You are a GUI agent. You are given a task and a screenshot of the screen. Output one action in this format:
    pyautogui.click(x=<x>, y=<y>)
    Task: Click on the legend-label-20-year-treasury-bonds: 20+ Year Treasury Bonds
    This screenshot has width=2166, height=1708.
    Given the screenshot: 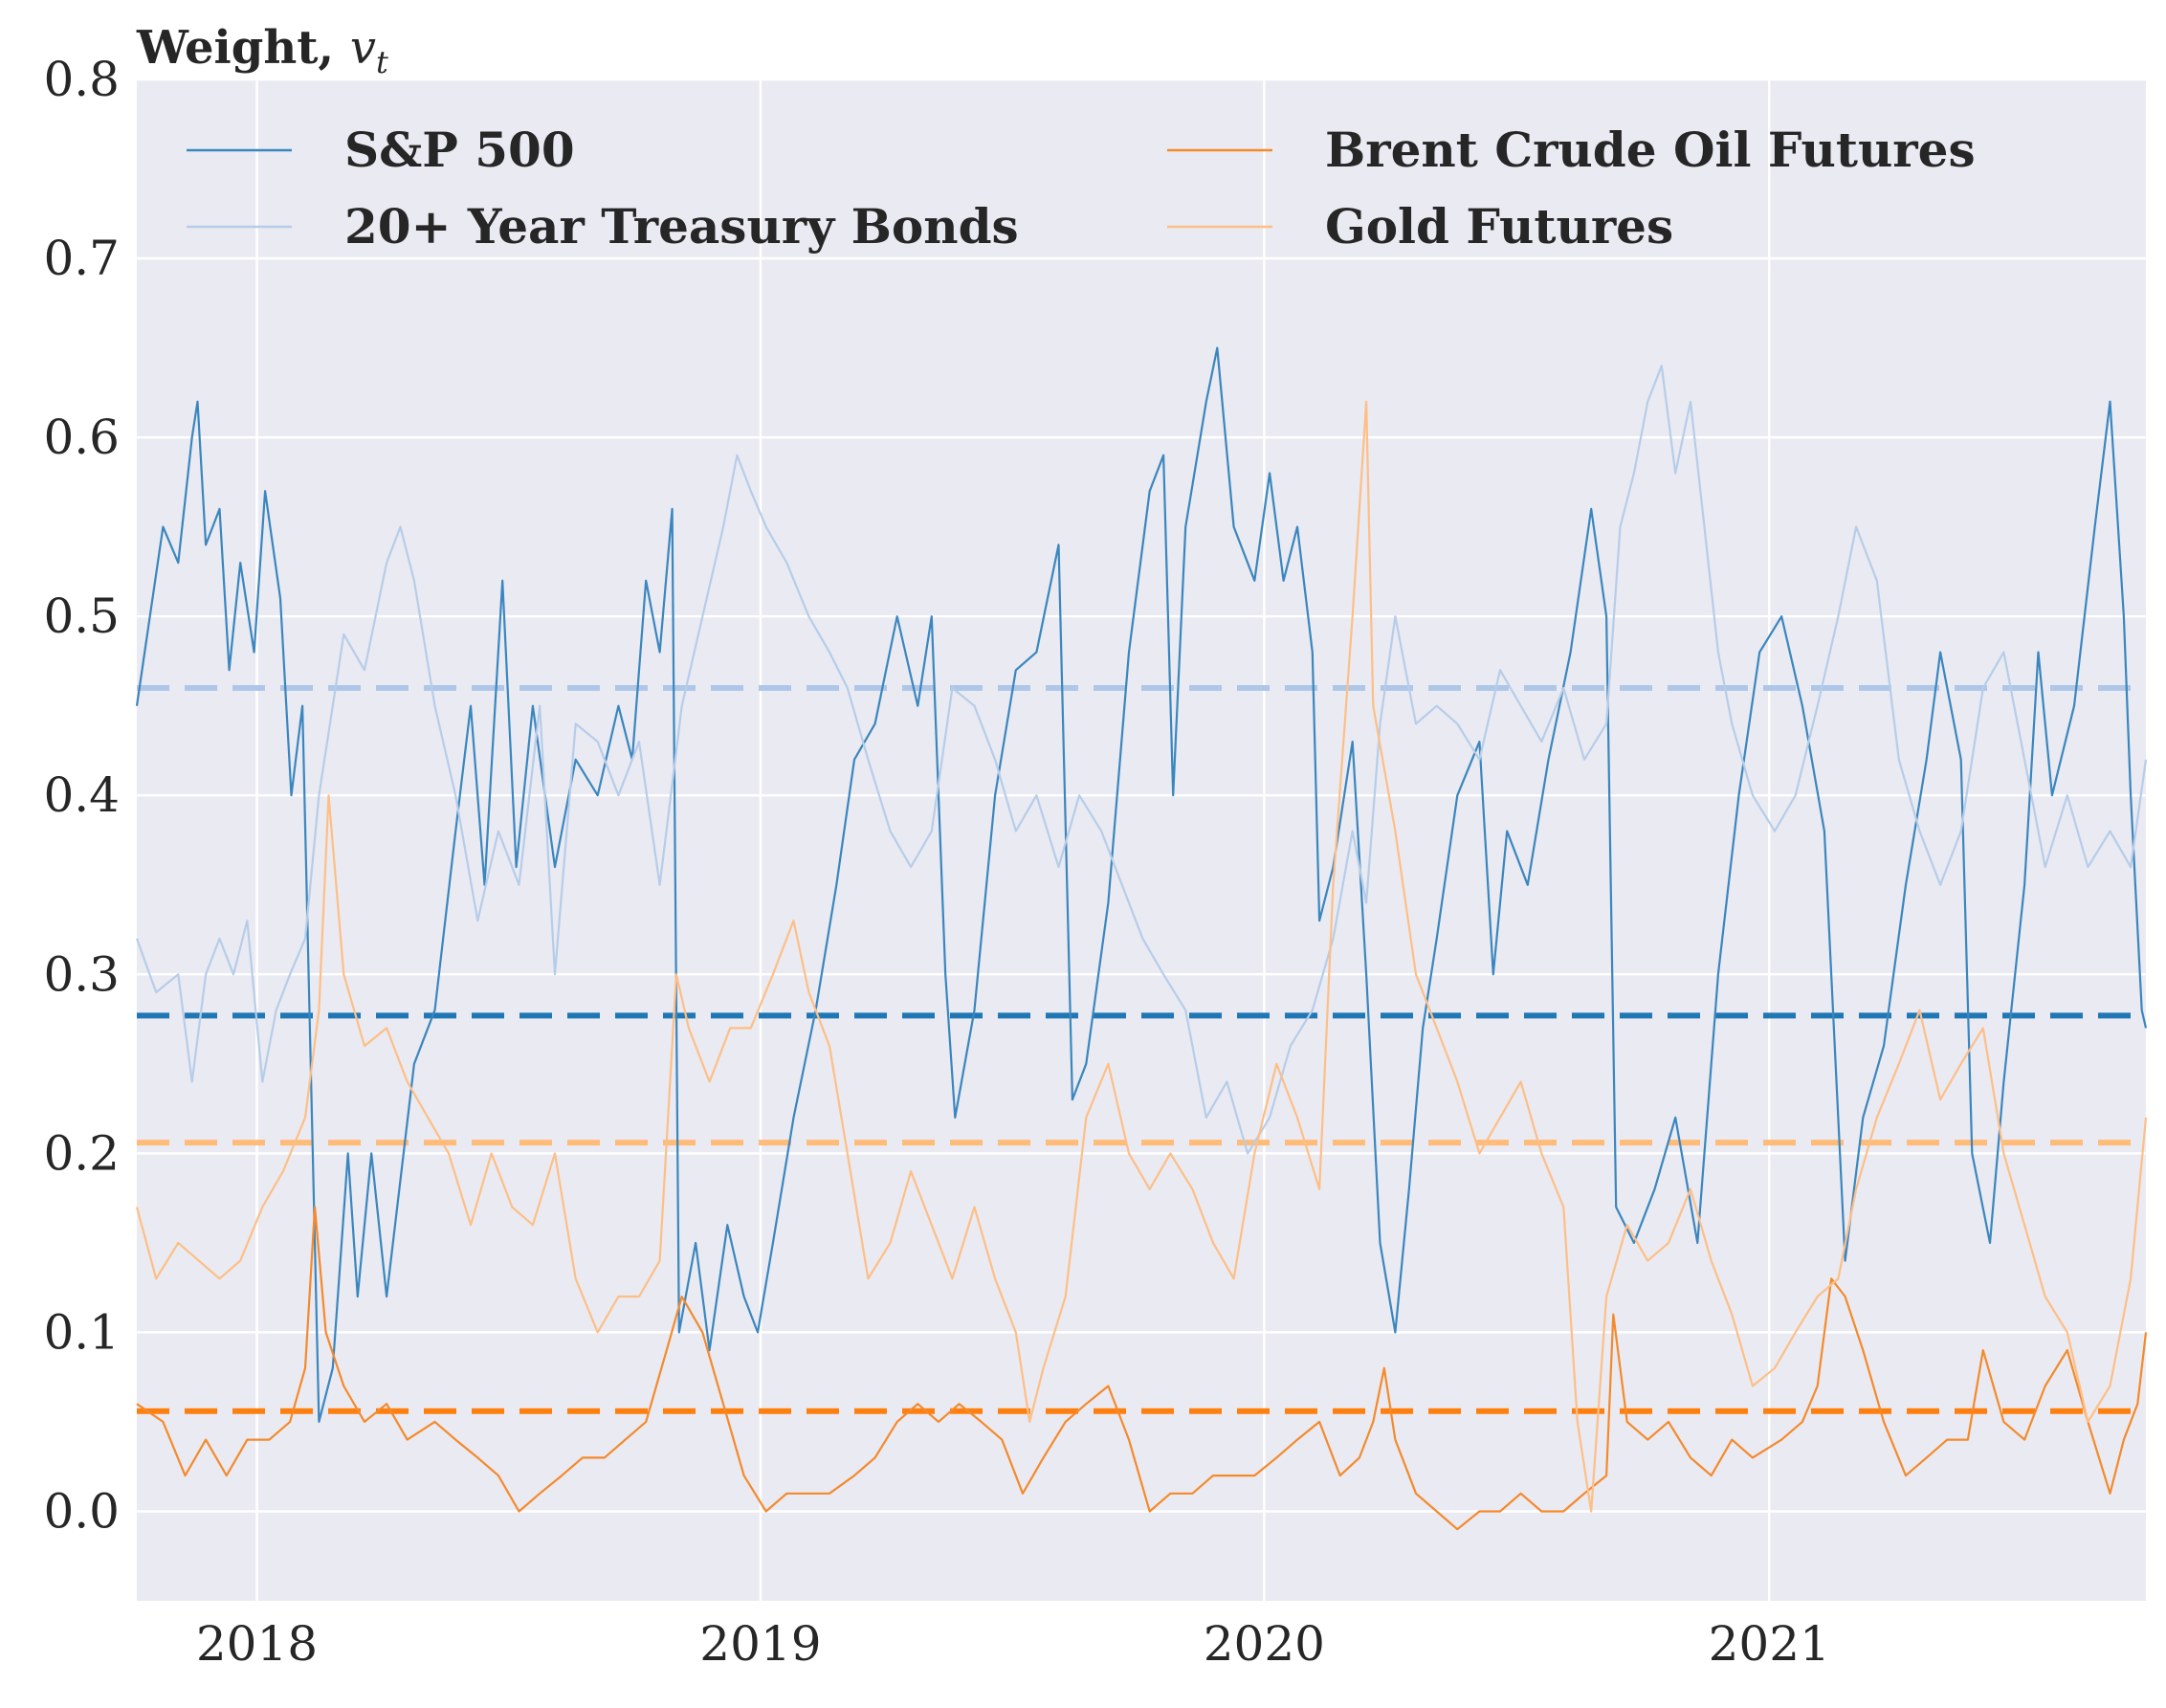 What is the action you would take?
    pyautogui.click(x=681, y=227)
    